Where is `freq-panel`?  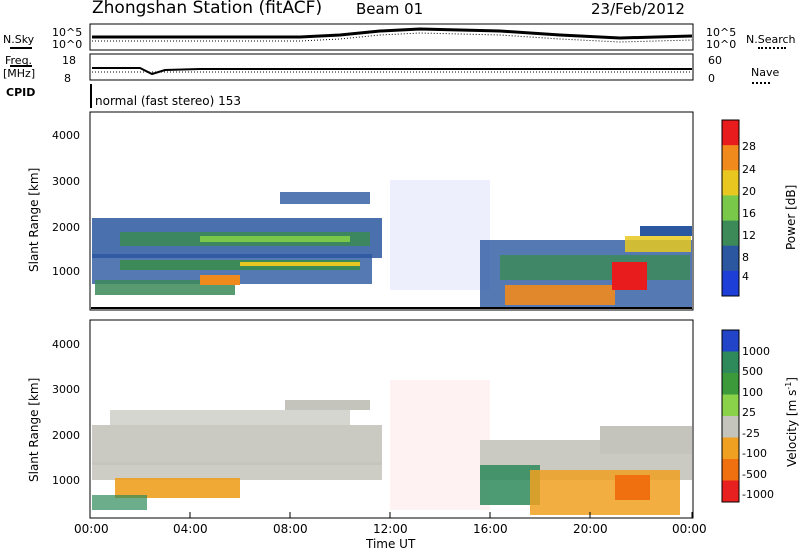 freq-panel is located at coordinates (391, 67).